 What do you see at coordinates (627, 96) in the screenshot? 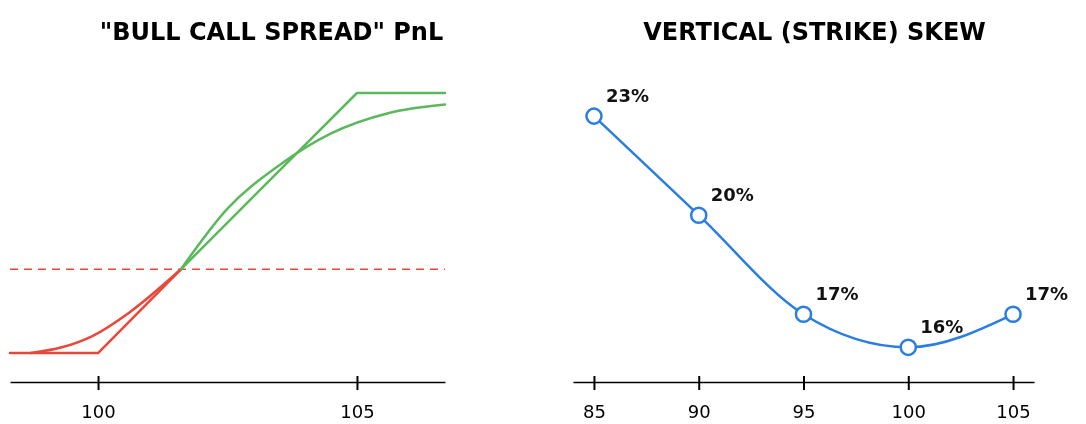
I see `data-label: 23%` at bounding box center [627, 96].